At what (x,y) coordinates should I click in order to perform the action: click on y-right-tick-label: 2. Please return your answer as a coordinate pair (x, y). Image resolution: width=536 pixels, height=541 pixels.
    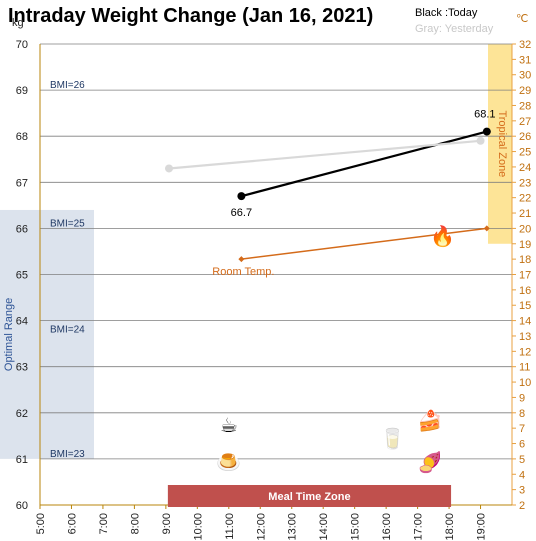
    Looking at the image, I should click on (522, 506).